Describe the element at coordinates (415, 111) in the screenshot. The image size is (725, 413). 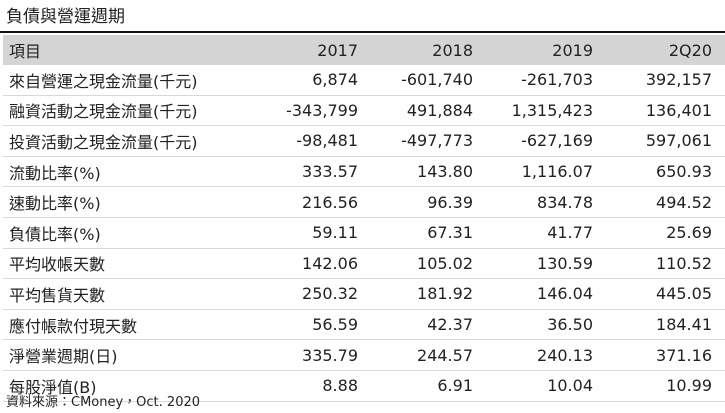
I see `cell-value: 491,884` at that location.